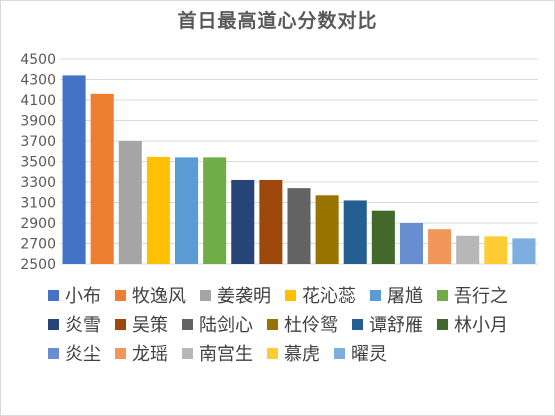 This screenshot has width=555, height=416. What do you see at coordinates (150, 325) in the screenshot?
I see `legend-label: 吴策` at bounding box center [150, 325].